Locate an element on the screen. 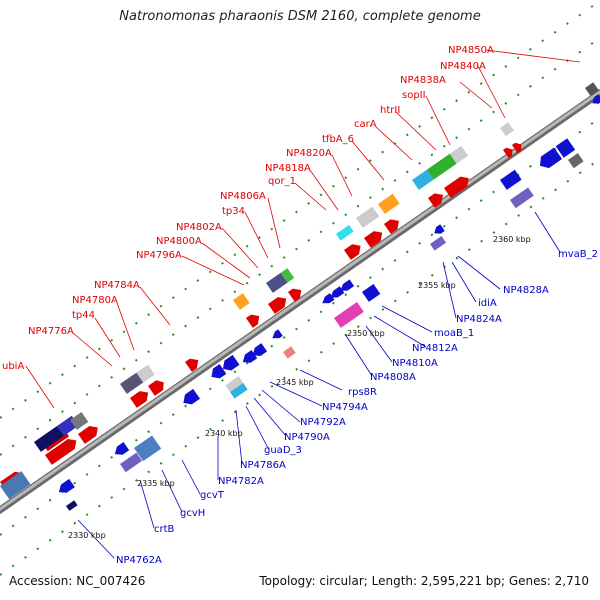  gene-label: NP4796A is located at coordinates (159, 255).